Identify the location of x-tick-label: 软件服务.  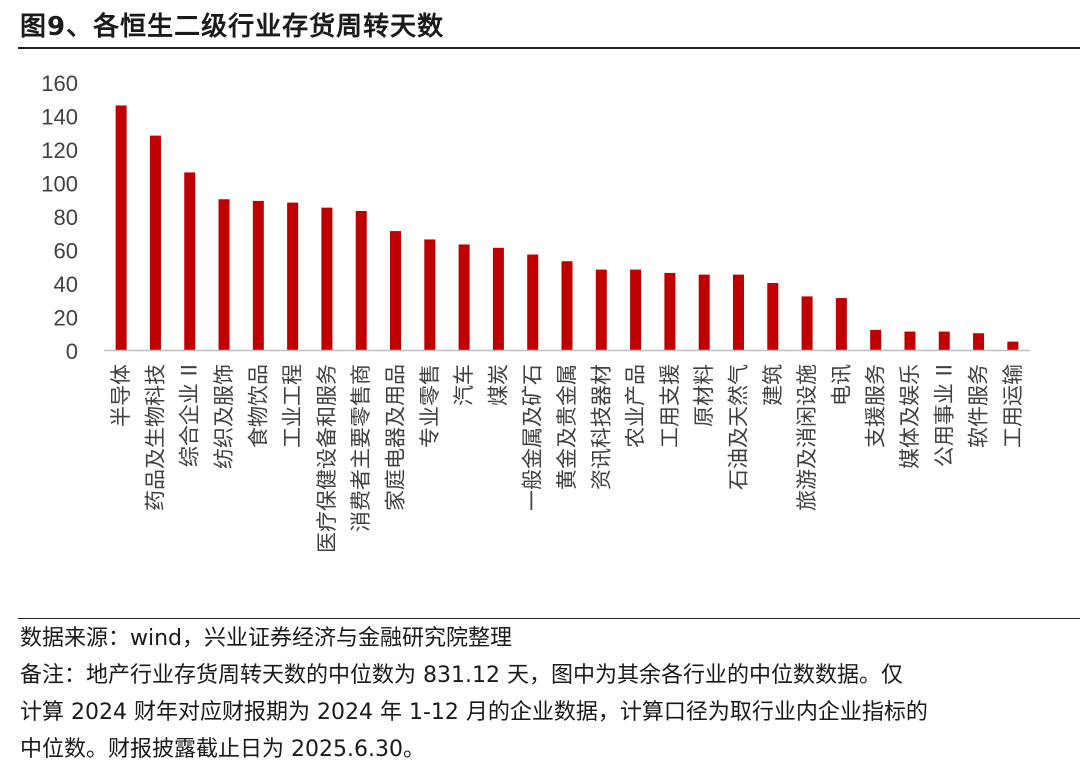
(979, 406).